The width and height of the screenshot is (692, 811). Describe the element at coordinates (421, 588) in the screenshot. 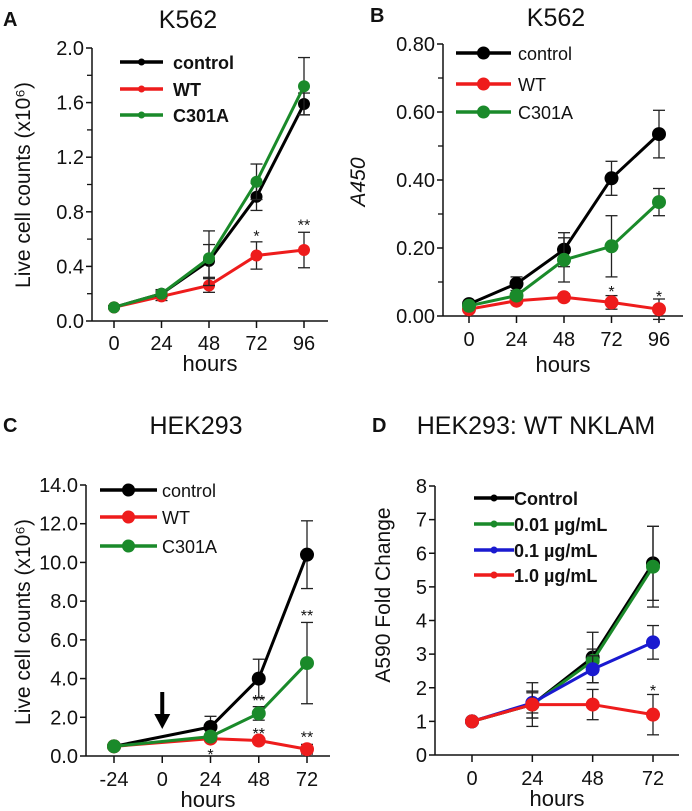

I see `y-tick-label: 5` at that location.